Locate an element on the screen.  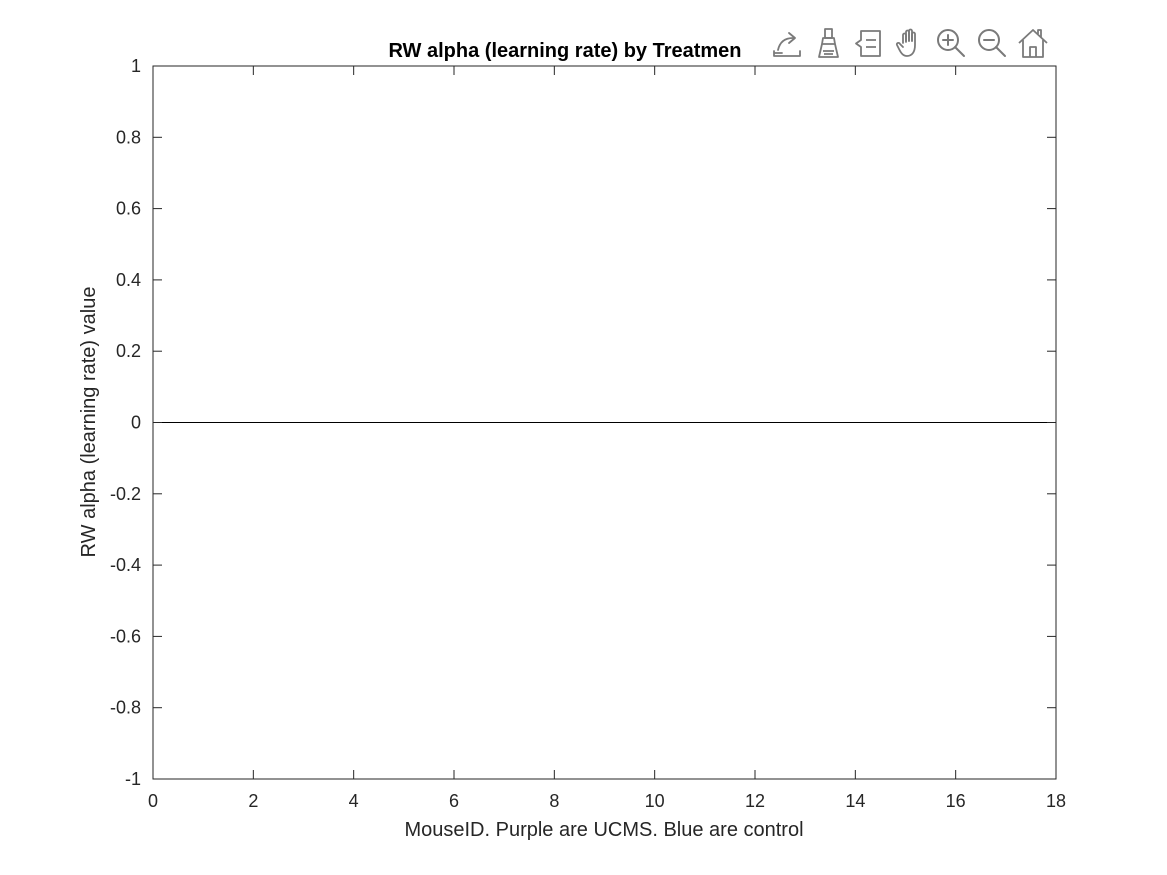
y-axis-label: RW alpha (learning rate) value is located at coordinates (89, 422).